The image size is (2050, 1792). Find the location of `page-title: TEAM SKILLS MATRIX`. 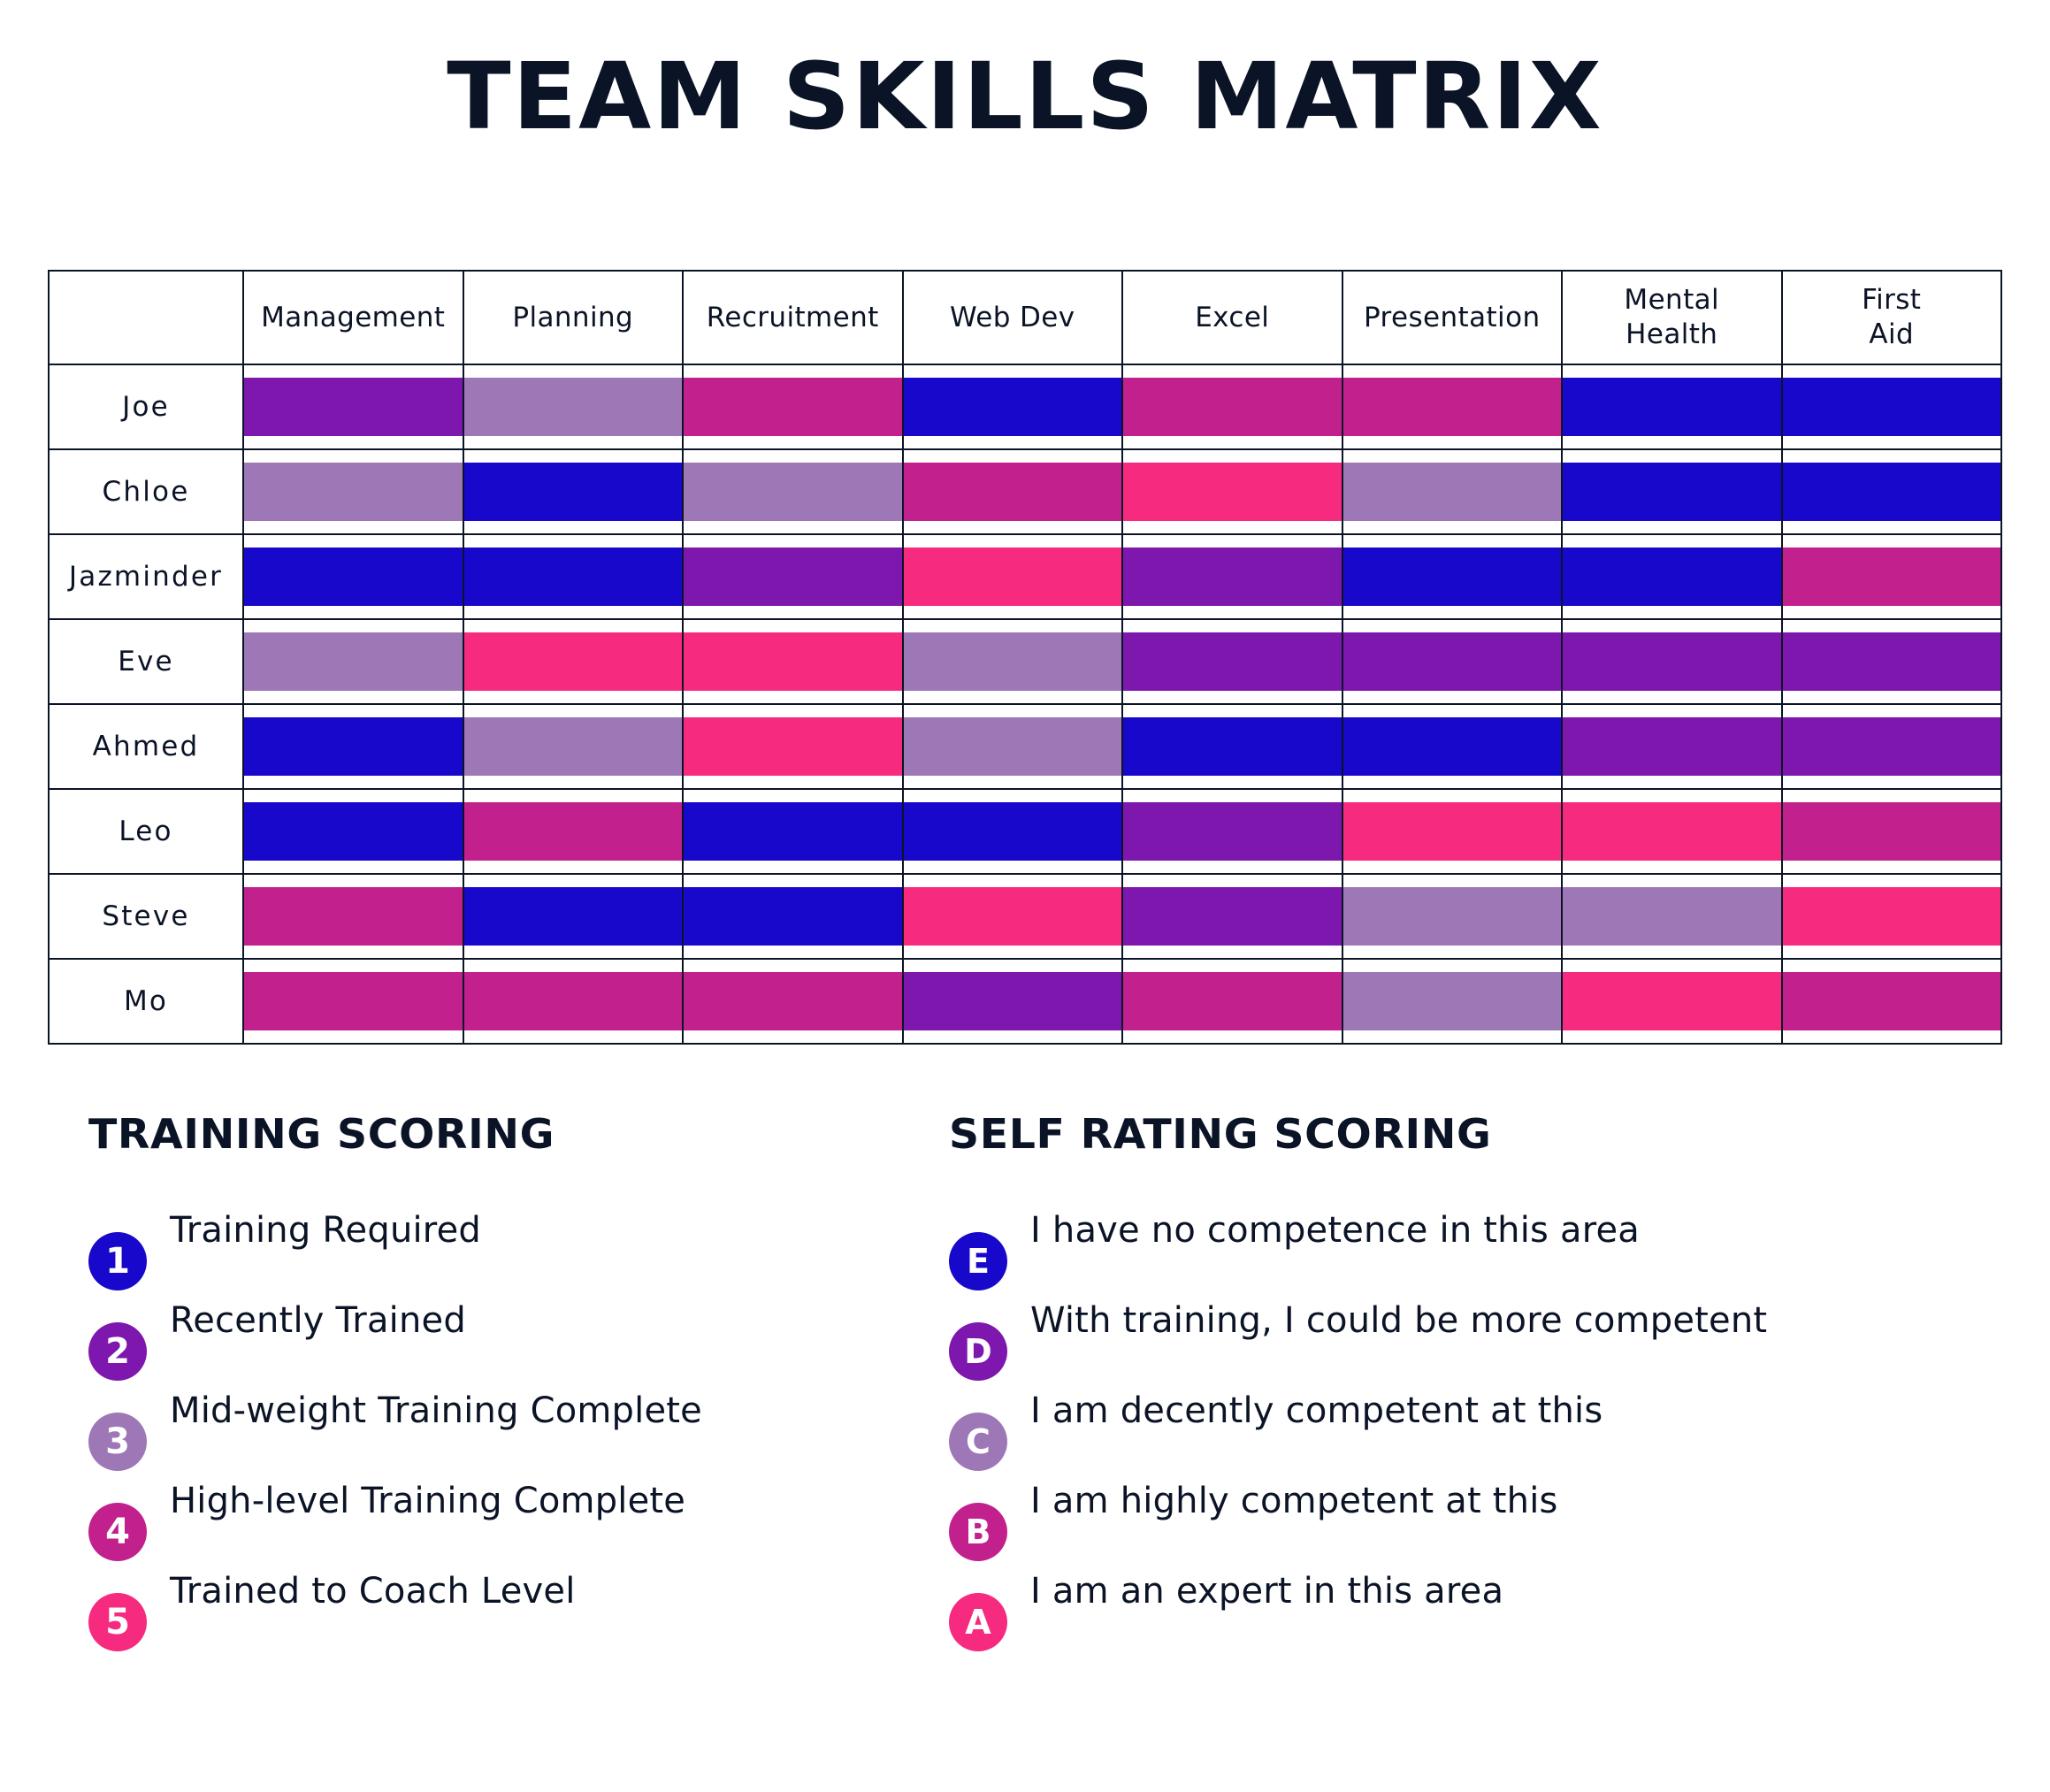

page-title: TEAM SKILLS MATRIX is located at coordinates (1025, 96).